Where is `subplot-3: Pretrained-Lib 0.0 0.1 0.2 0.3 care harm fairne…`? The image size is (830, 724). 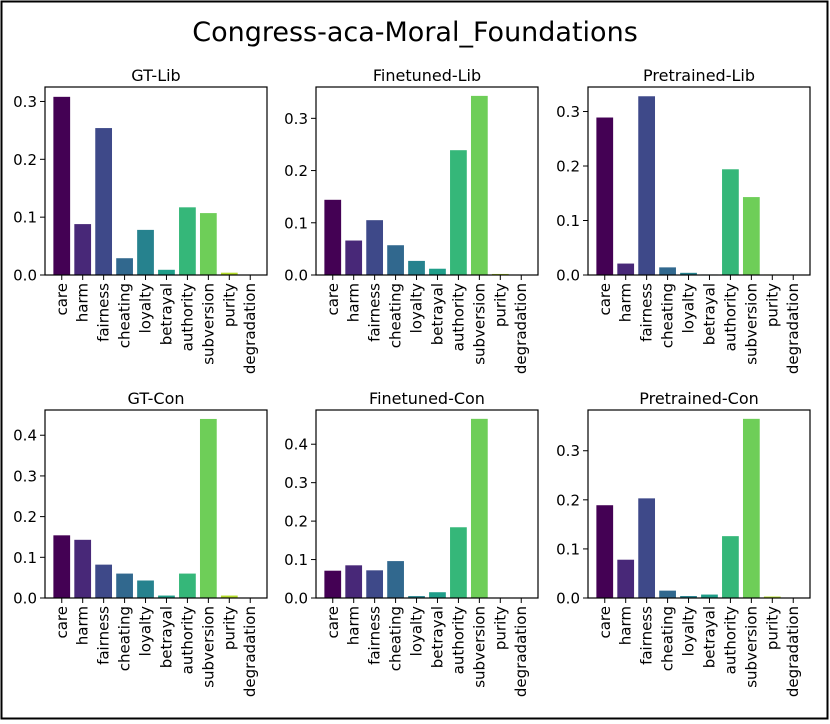 subplot-3: Pretrained-Lib 0.0 0.1 0.2 0.3 care harm fairne… is located at coordinates (683, 220).